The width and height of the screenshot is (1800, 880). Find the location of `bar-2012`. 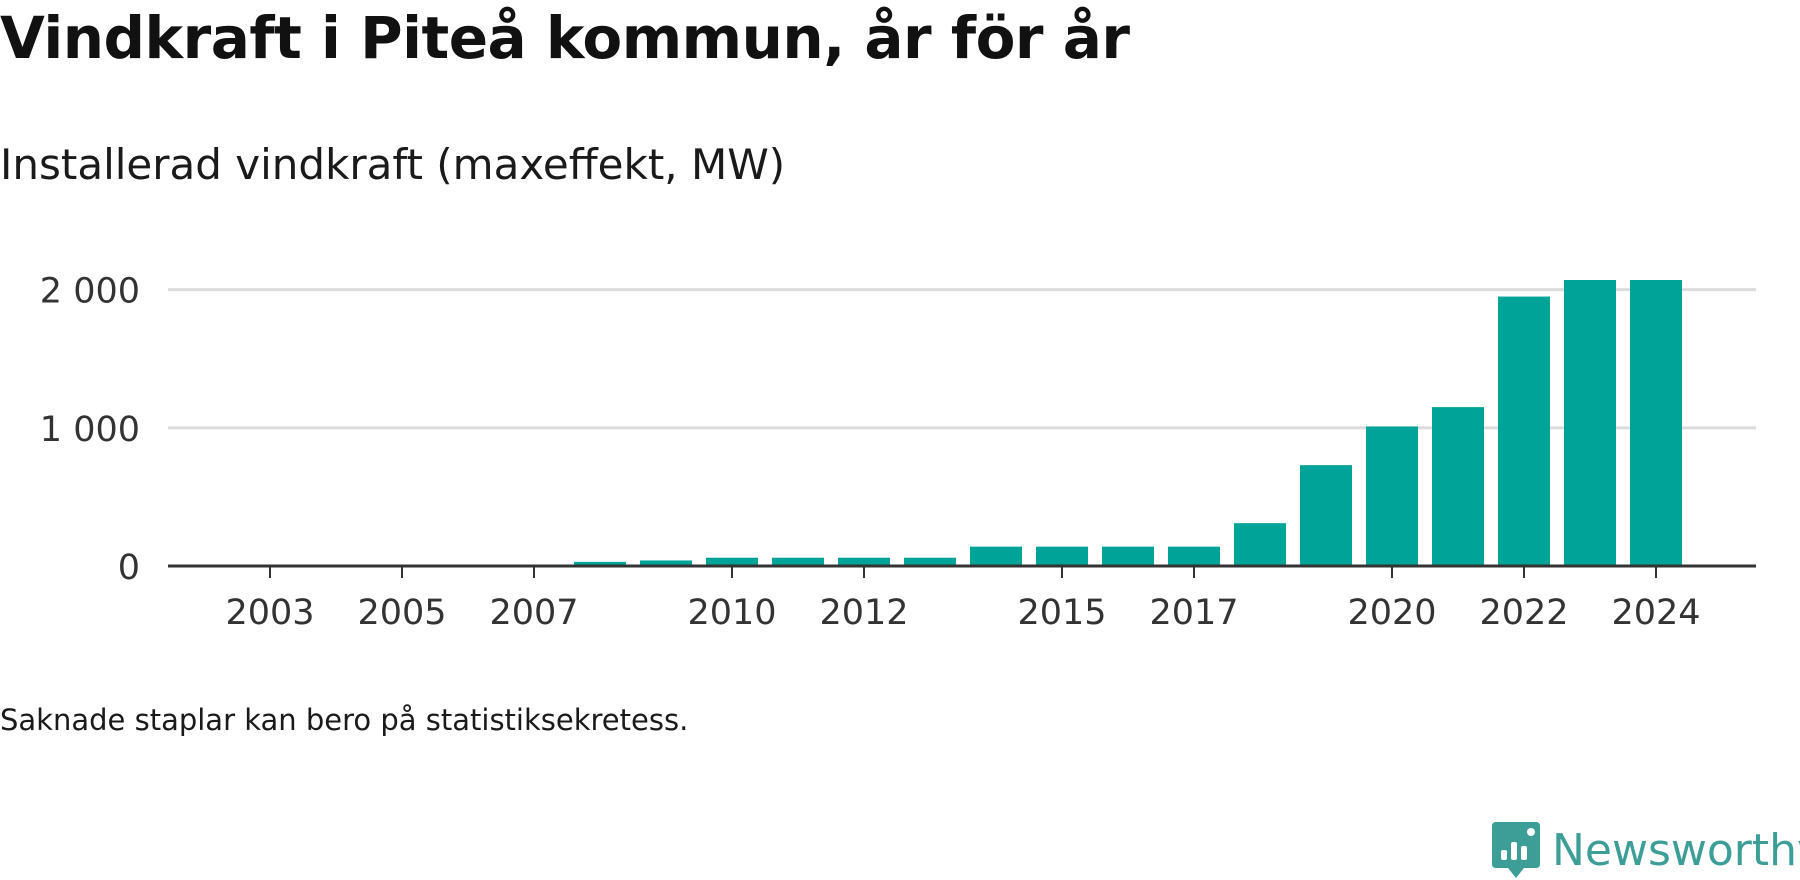

bar-2012 is located at coordinates (864, 561).